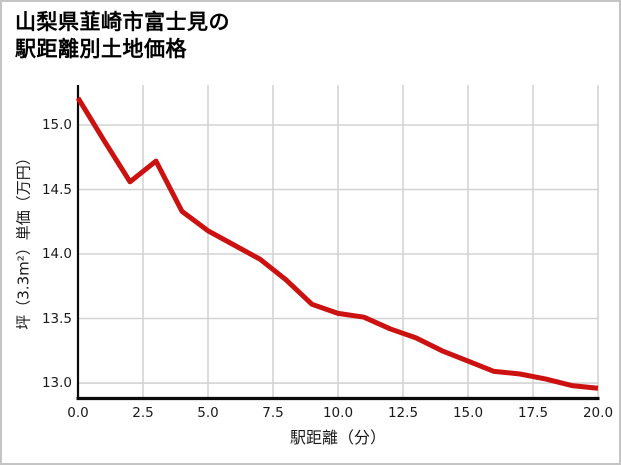 The width and height of the screenshot is (621, 465). I want to click on x-tick-label: 10.0, so click(338, 413).